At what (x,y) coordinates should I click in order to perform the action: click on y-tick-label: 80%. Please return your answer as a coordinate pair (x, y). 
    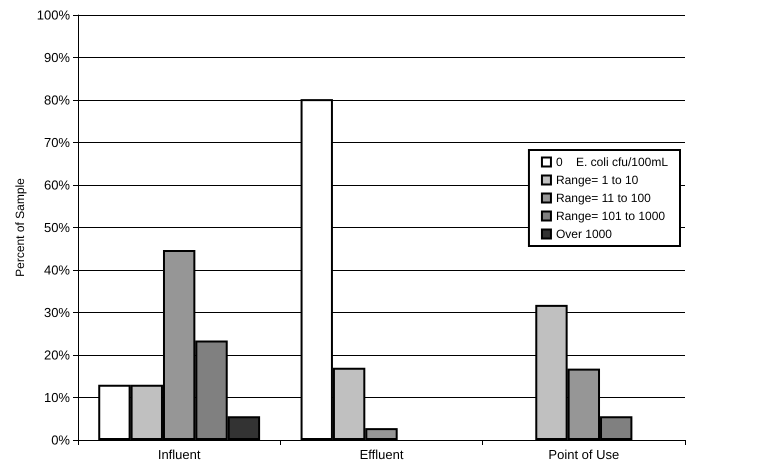
    Looking at the image, I should click on (57, 100).